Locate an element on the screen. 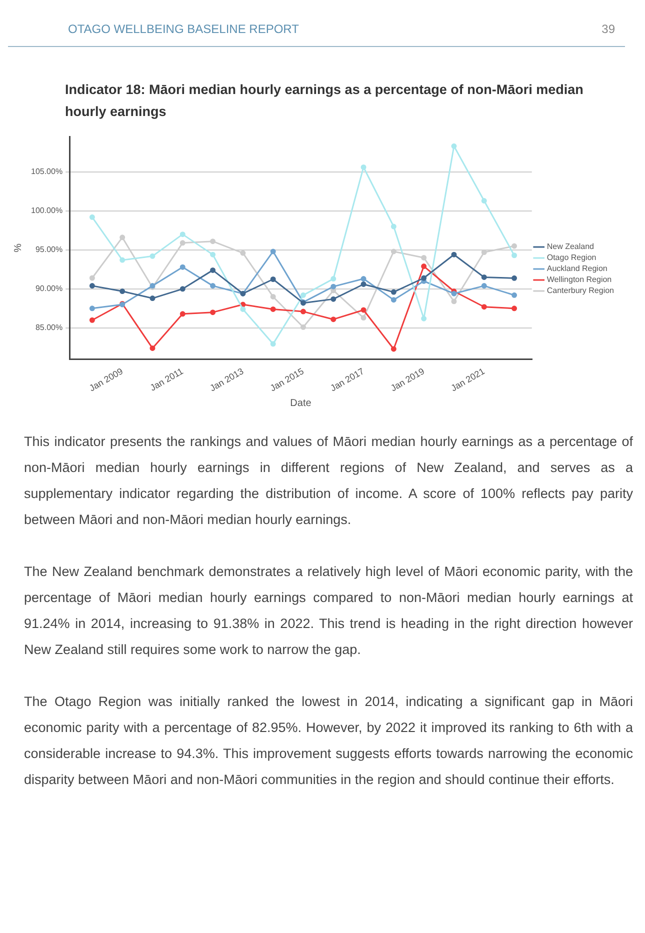 The width and height of the screenshot is (645, 933). x-tick-label: Jan 2015 is located at coordinates (287, 380).